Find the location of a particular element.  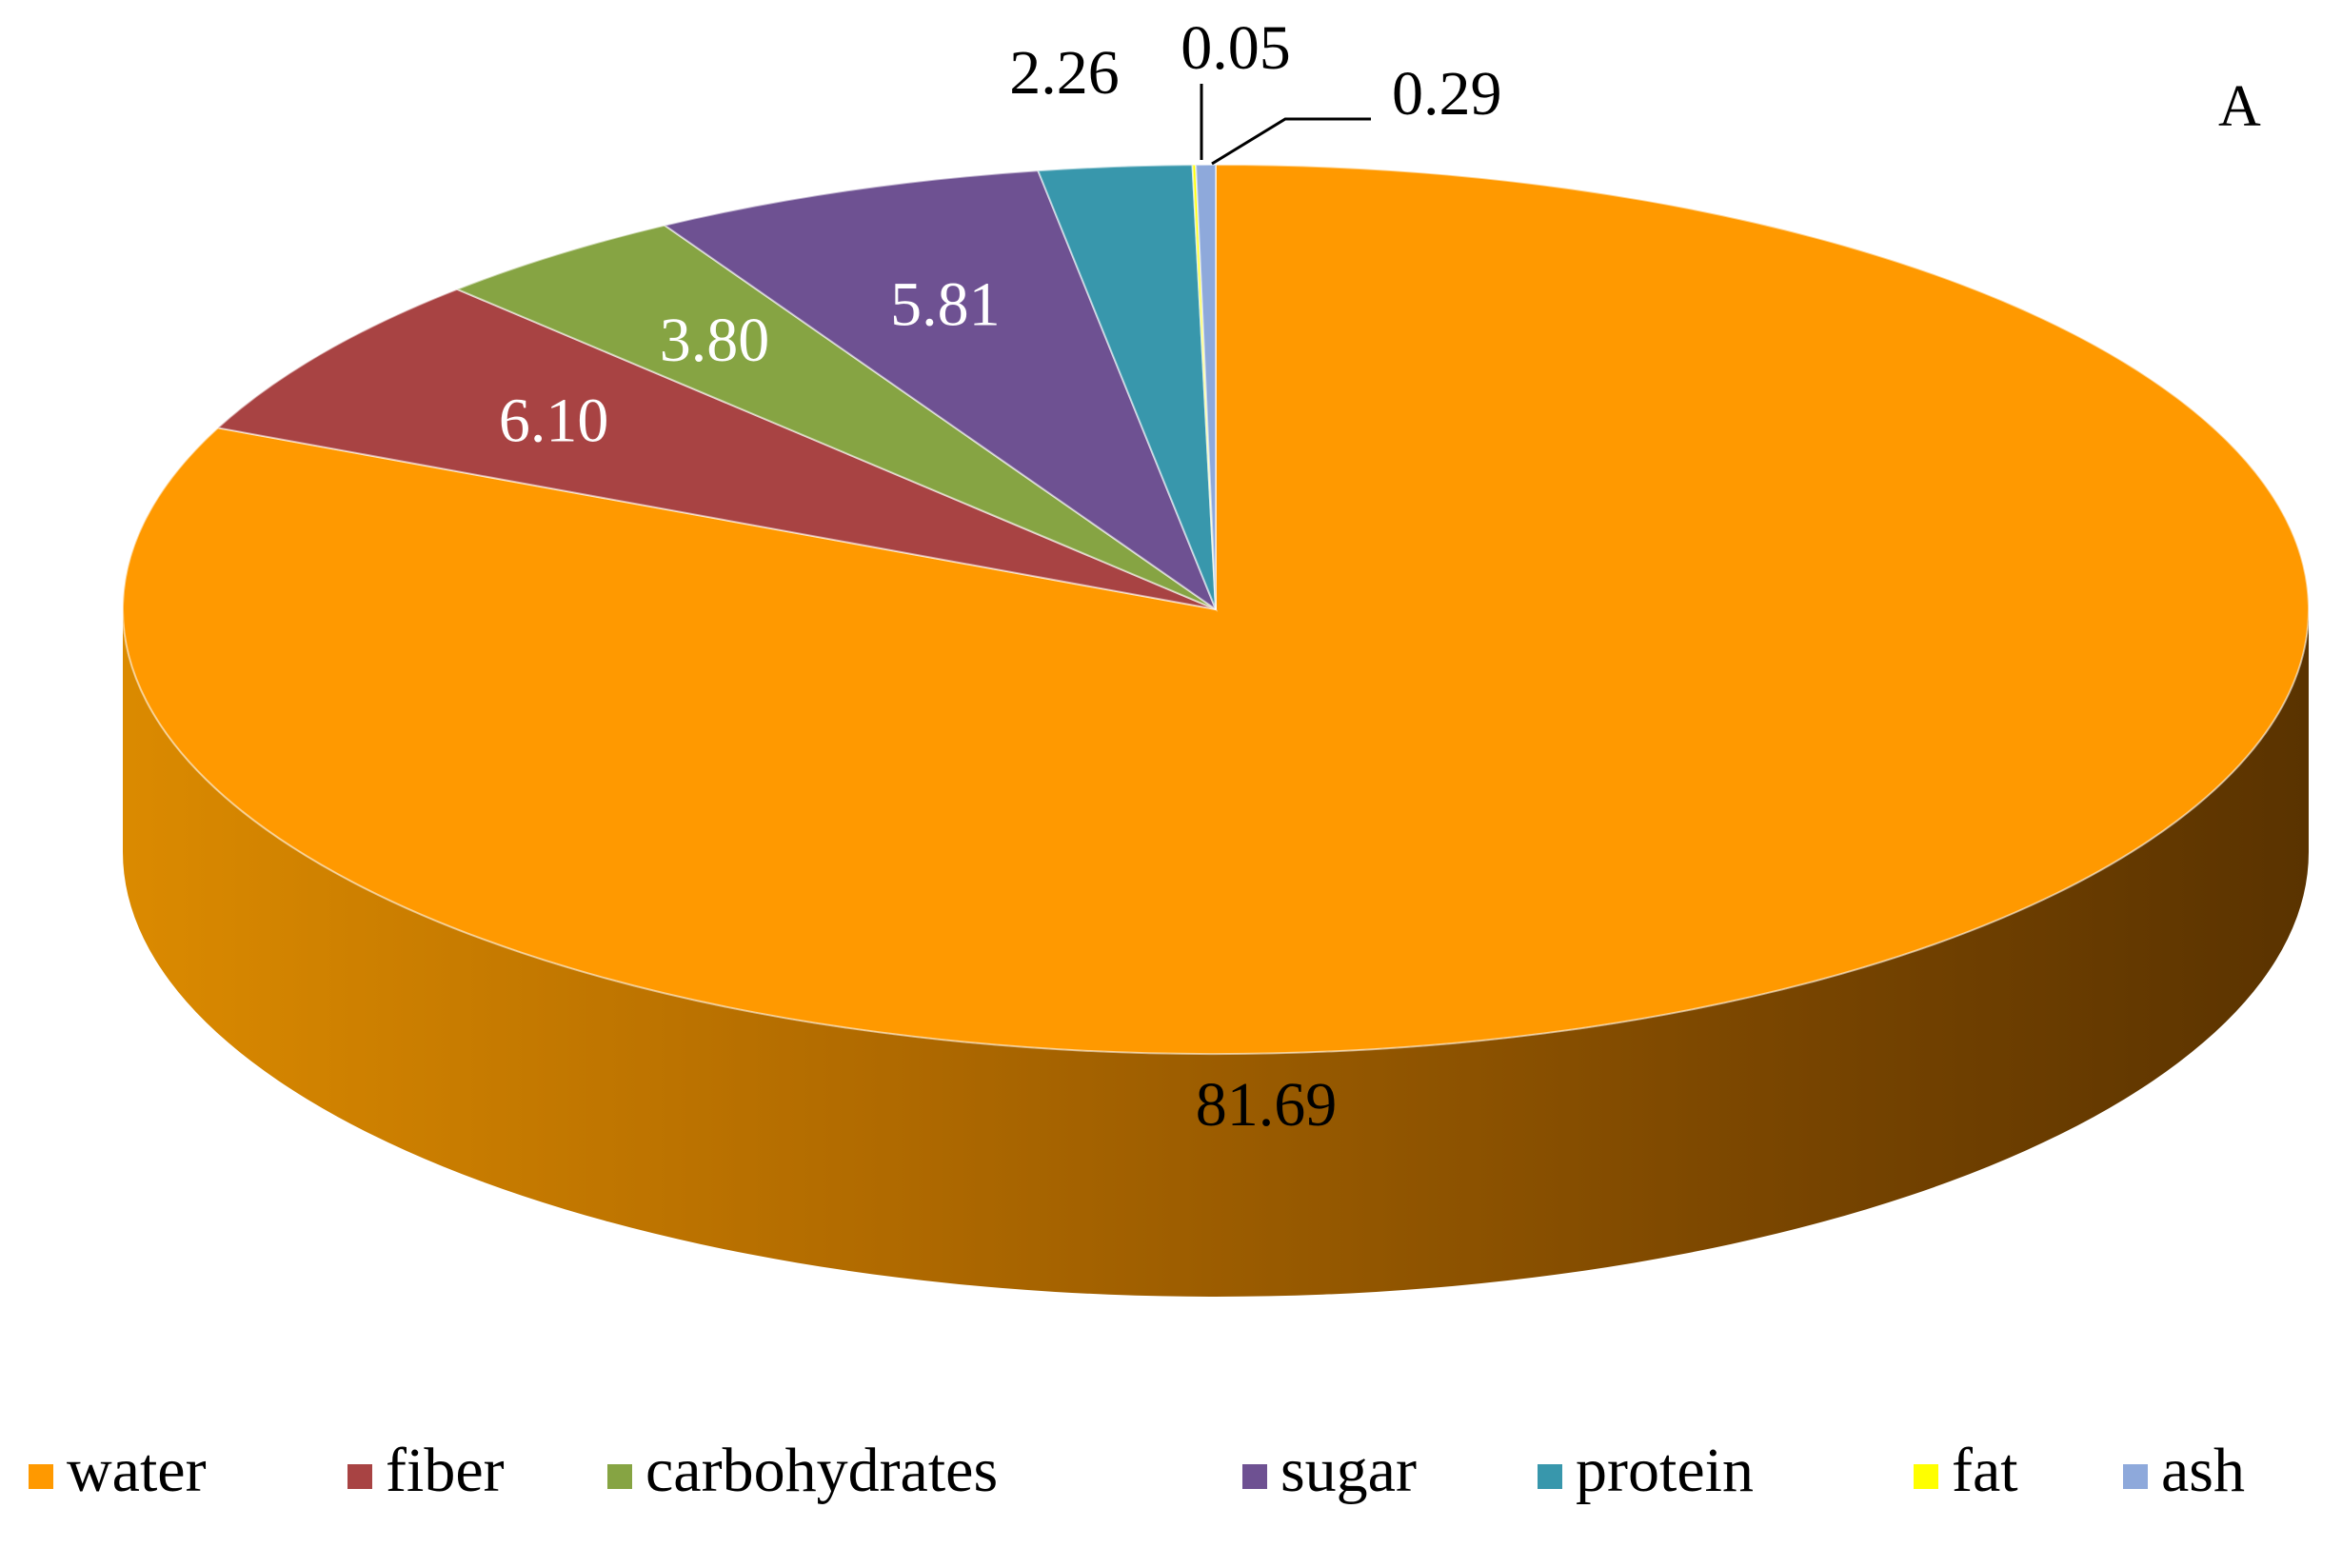

slice-ash is located at coordinates (1206, 387).